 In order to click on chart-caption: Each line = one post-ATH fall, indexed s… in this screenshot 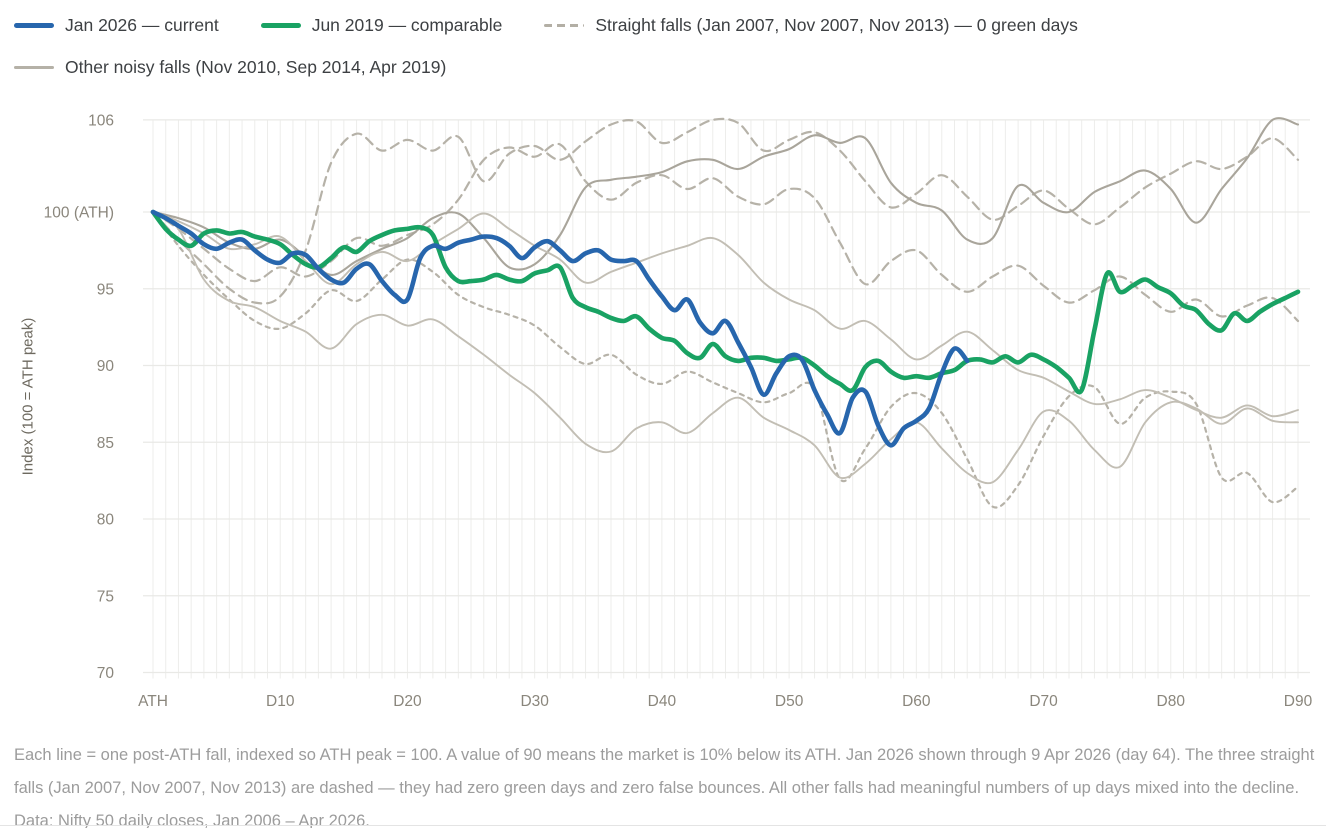, I will do `click(664, 787)`.